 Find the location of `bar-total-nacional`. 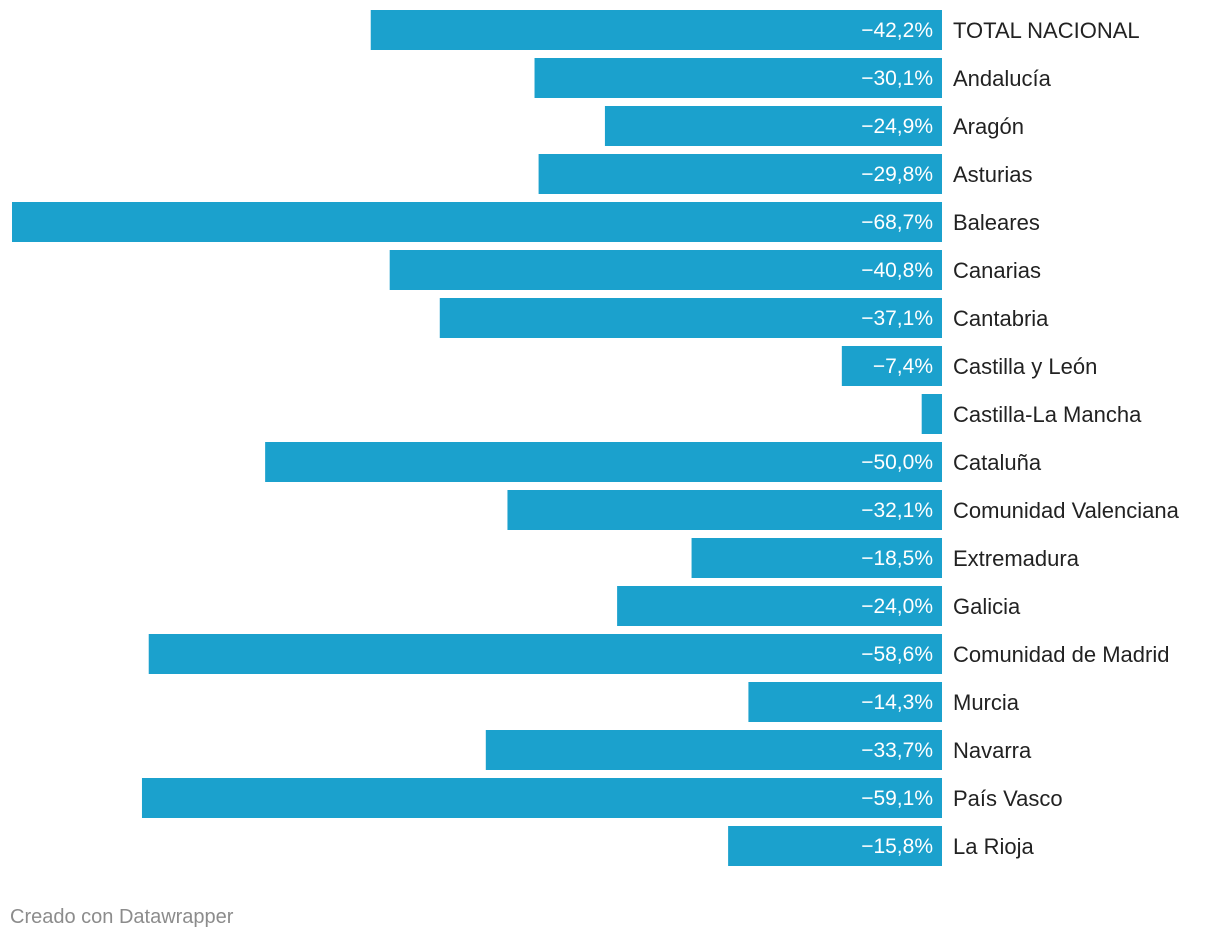

bar-total-nacional is located at coordinates (656, 30).